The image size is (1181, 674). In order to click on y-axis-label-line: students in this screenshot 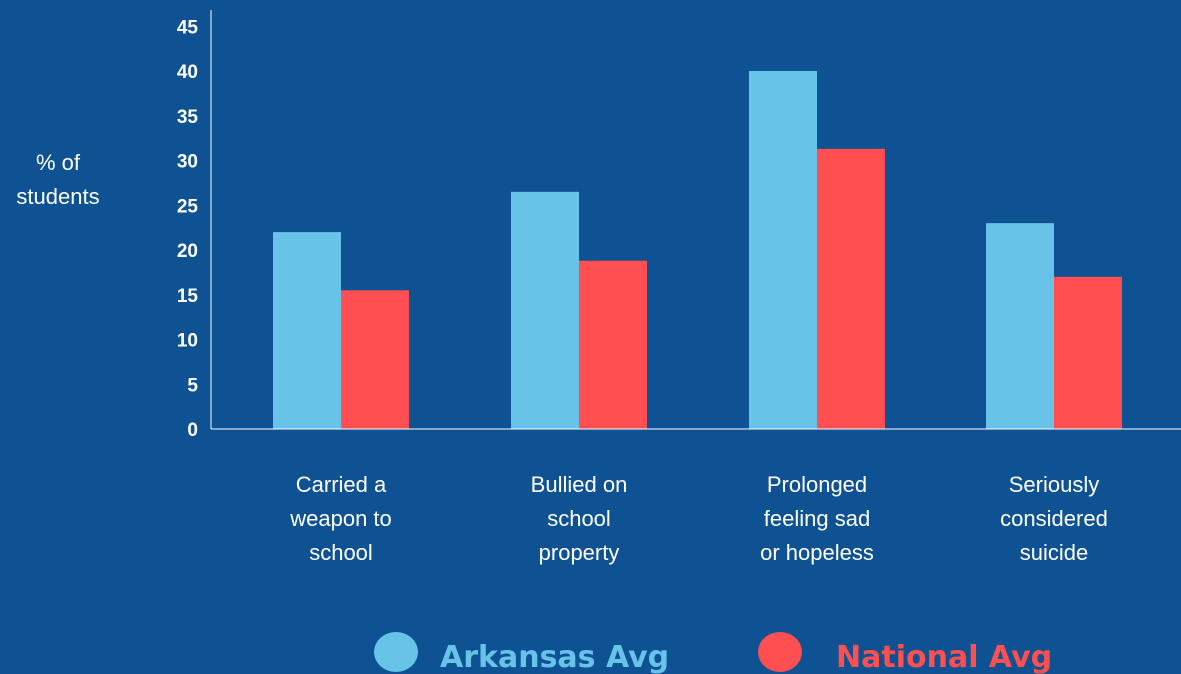, I will do `click(57, 196)`.